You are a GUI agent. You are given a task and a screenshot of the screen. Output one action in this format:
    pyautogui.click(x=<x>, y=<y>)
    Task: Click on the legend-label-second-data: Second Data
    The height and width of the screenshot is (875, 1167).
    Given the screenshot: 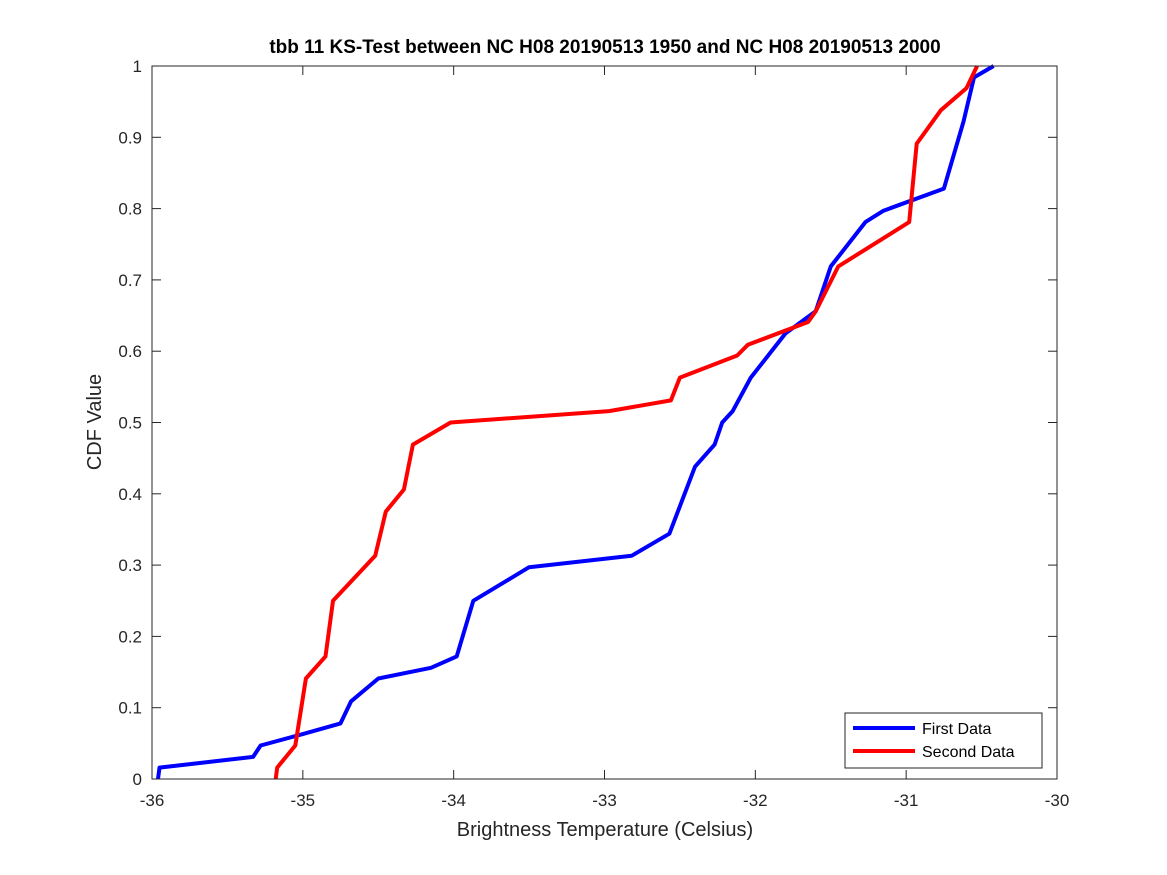 What is the action you would take?
    pyautogui.click(x=968, y=752)
    